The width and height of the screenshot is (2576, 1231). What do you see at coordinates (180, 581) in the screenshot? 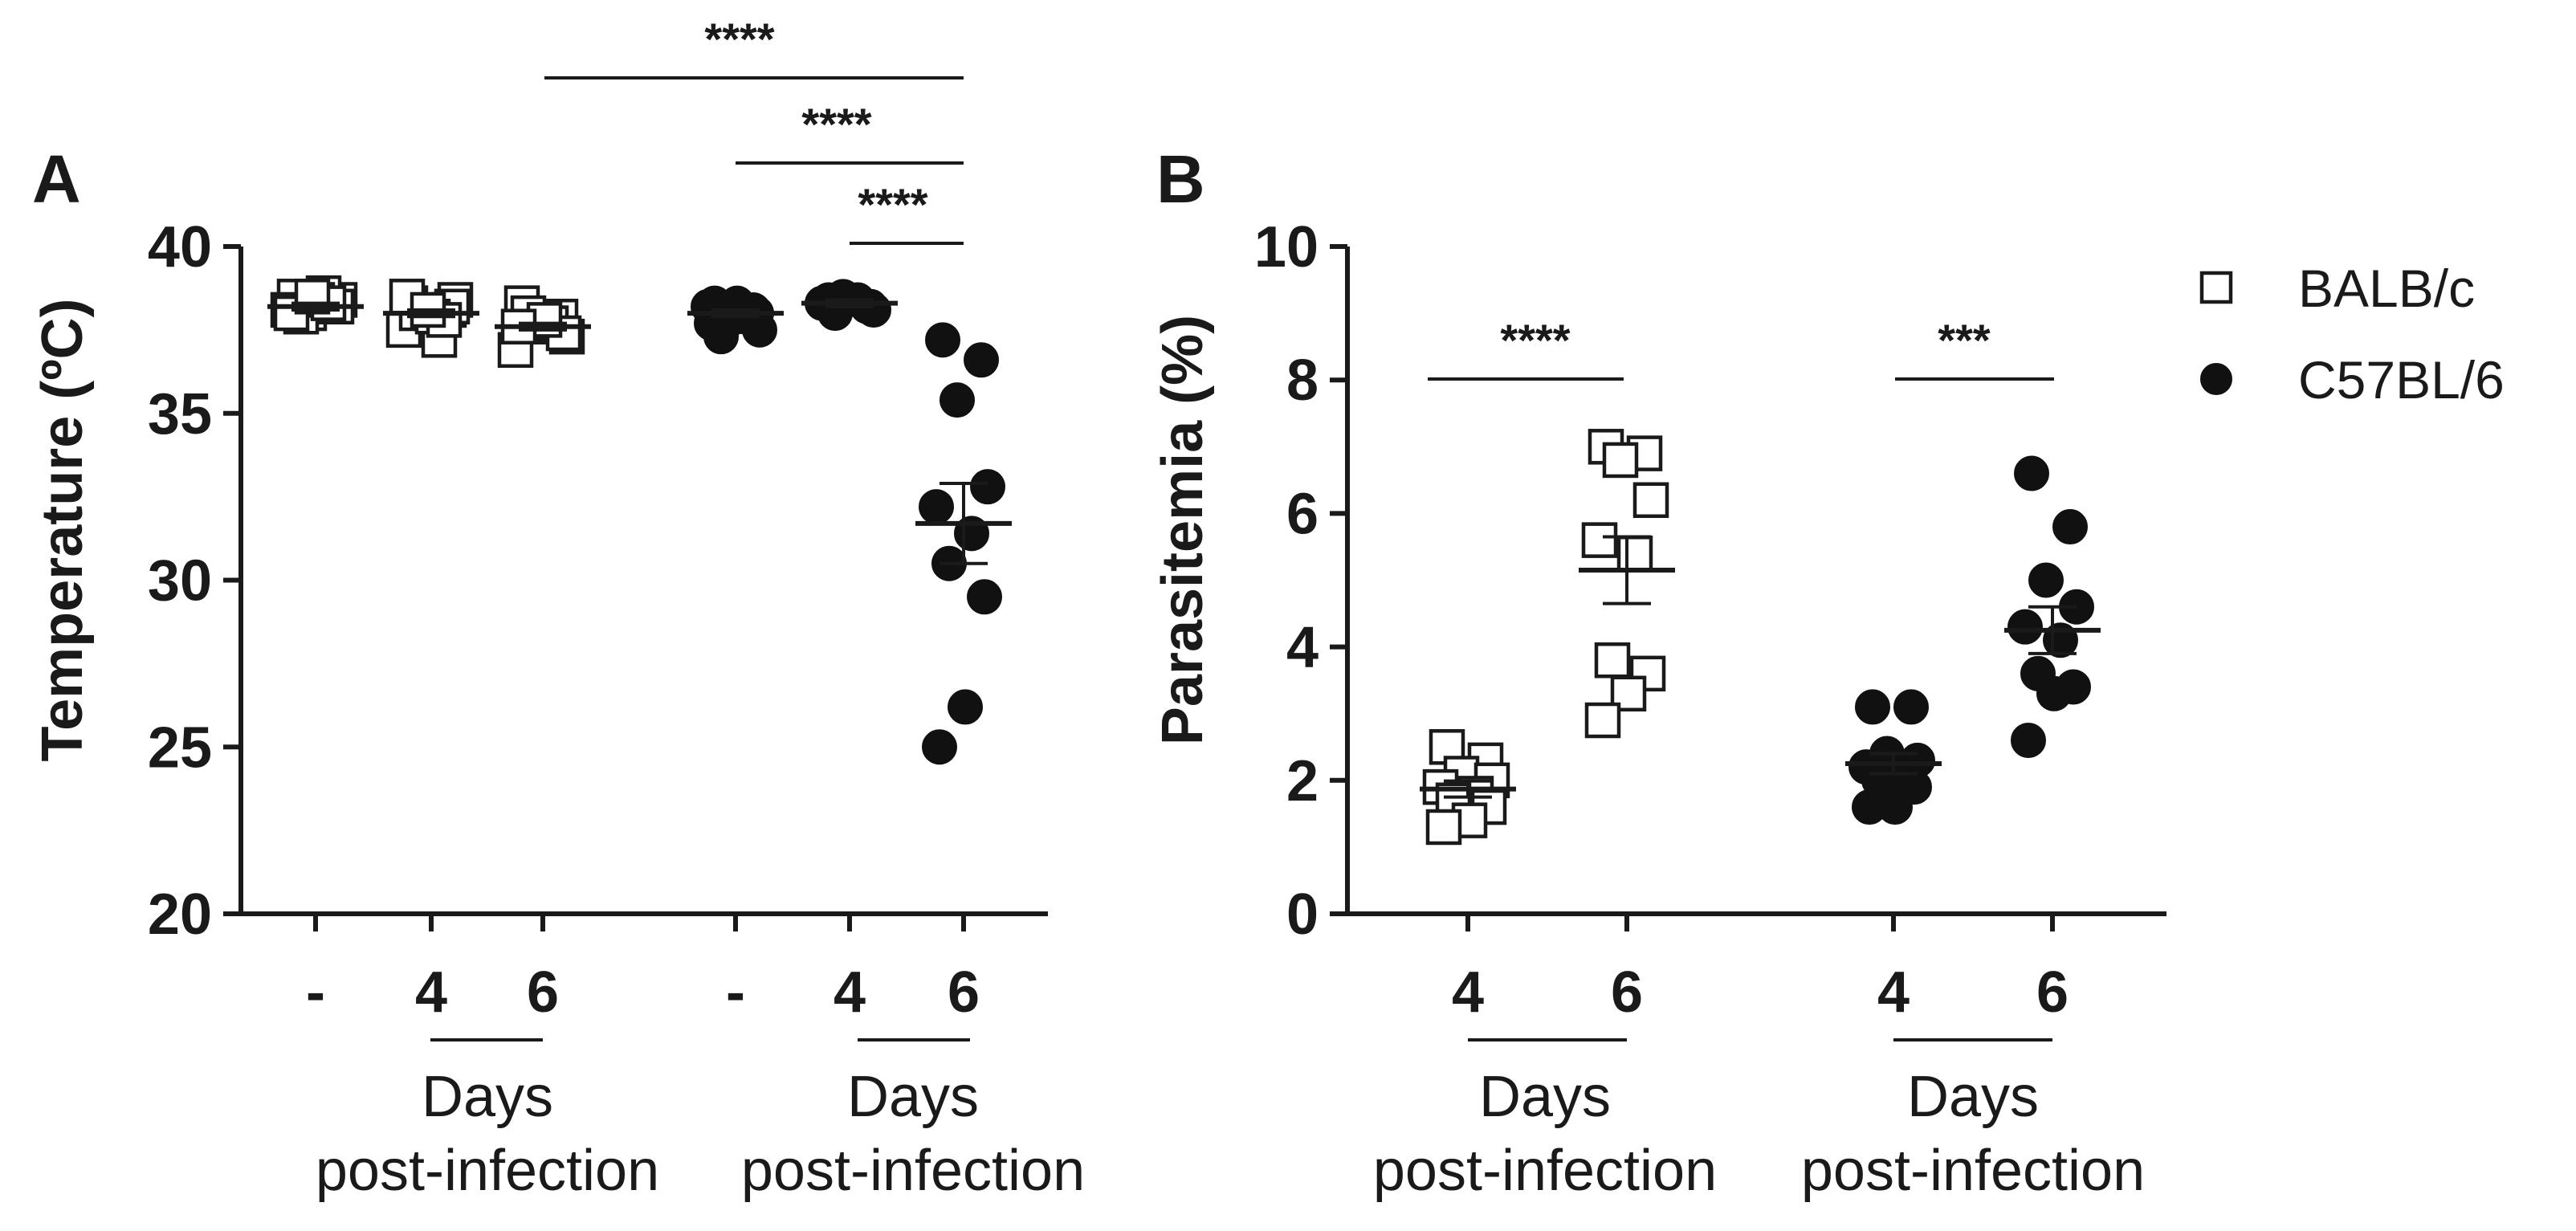
I see `y-tick-label: 30` at bounding box center [180, 581].